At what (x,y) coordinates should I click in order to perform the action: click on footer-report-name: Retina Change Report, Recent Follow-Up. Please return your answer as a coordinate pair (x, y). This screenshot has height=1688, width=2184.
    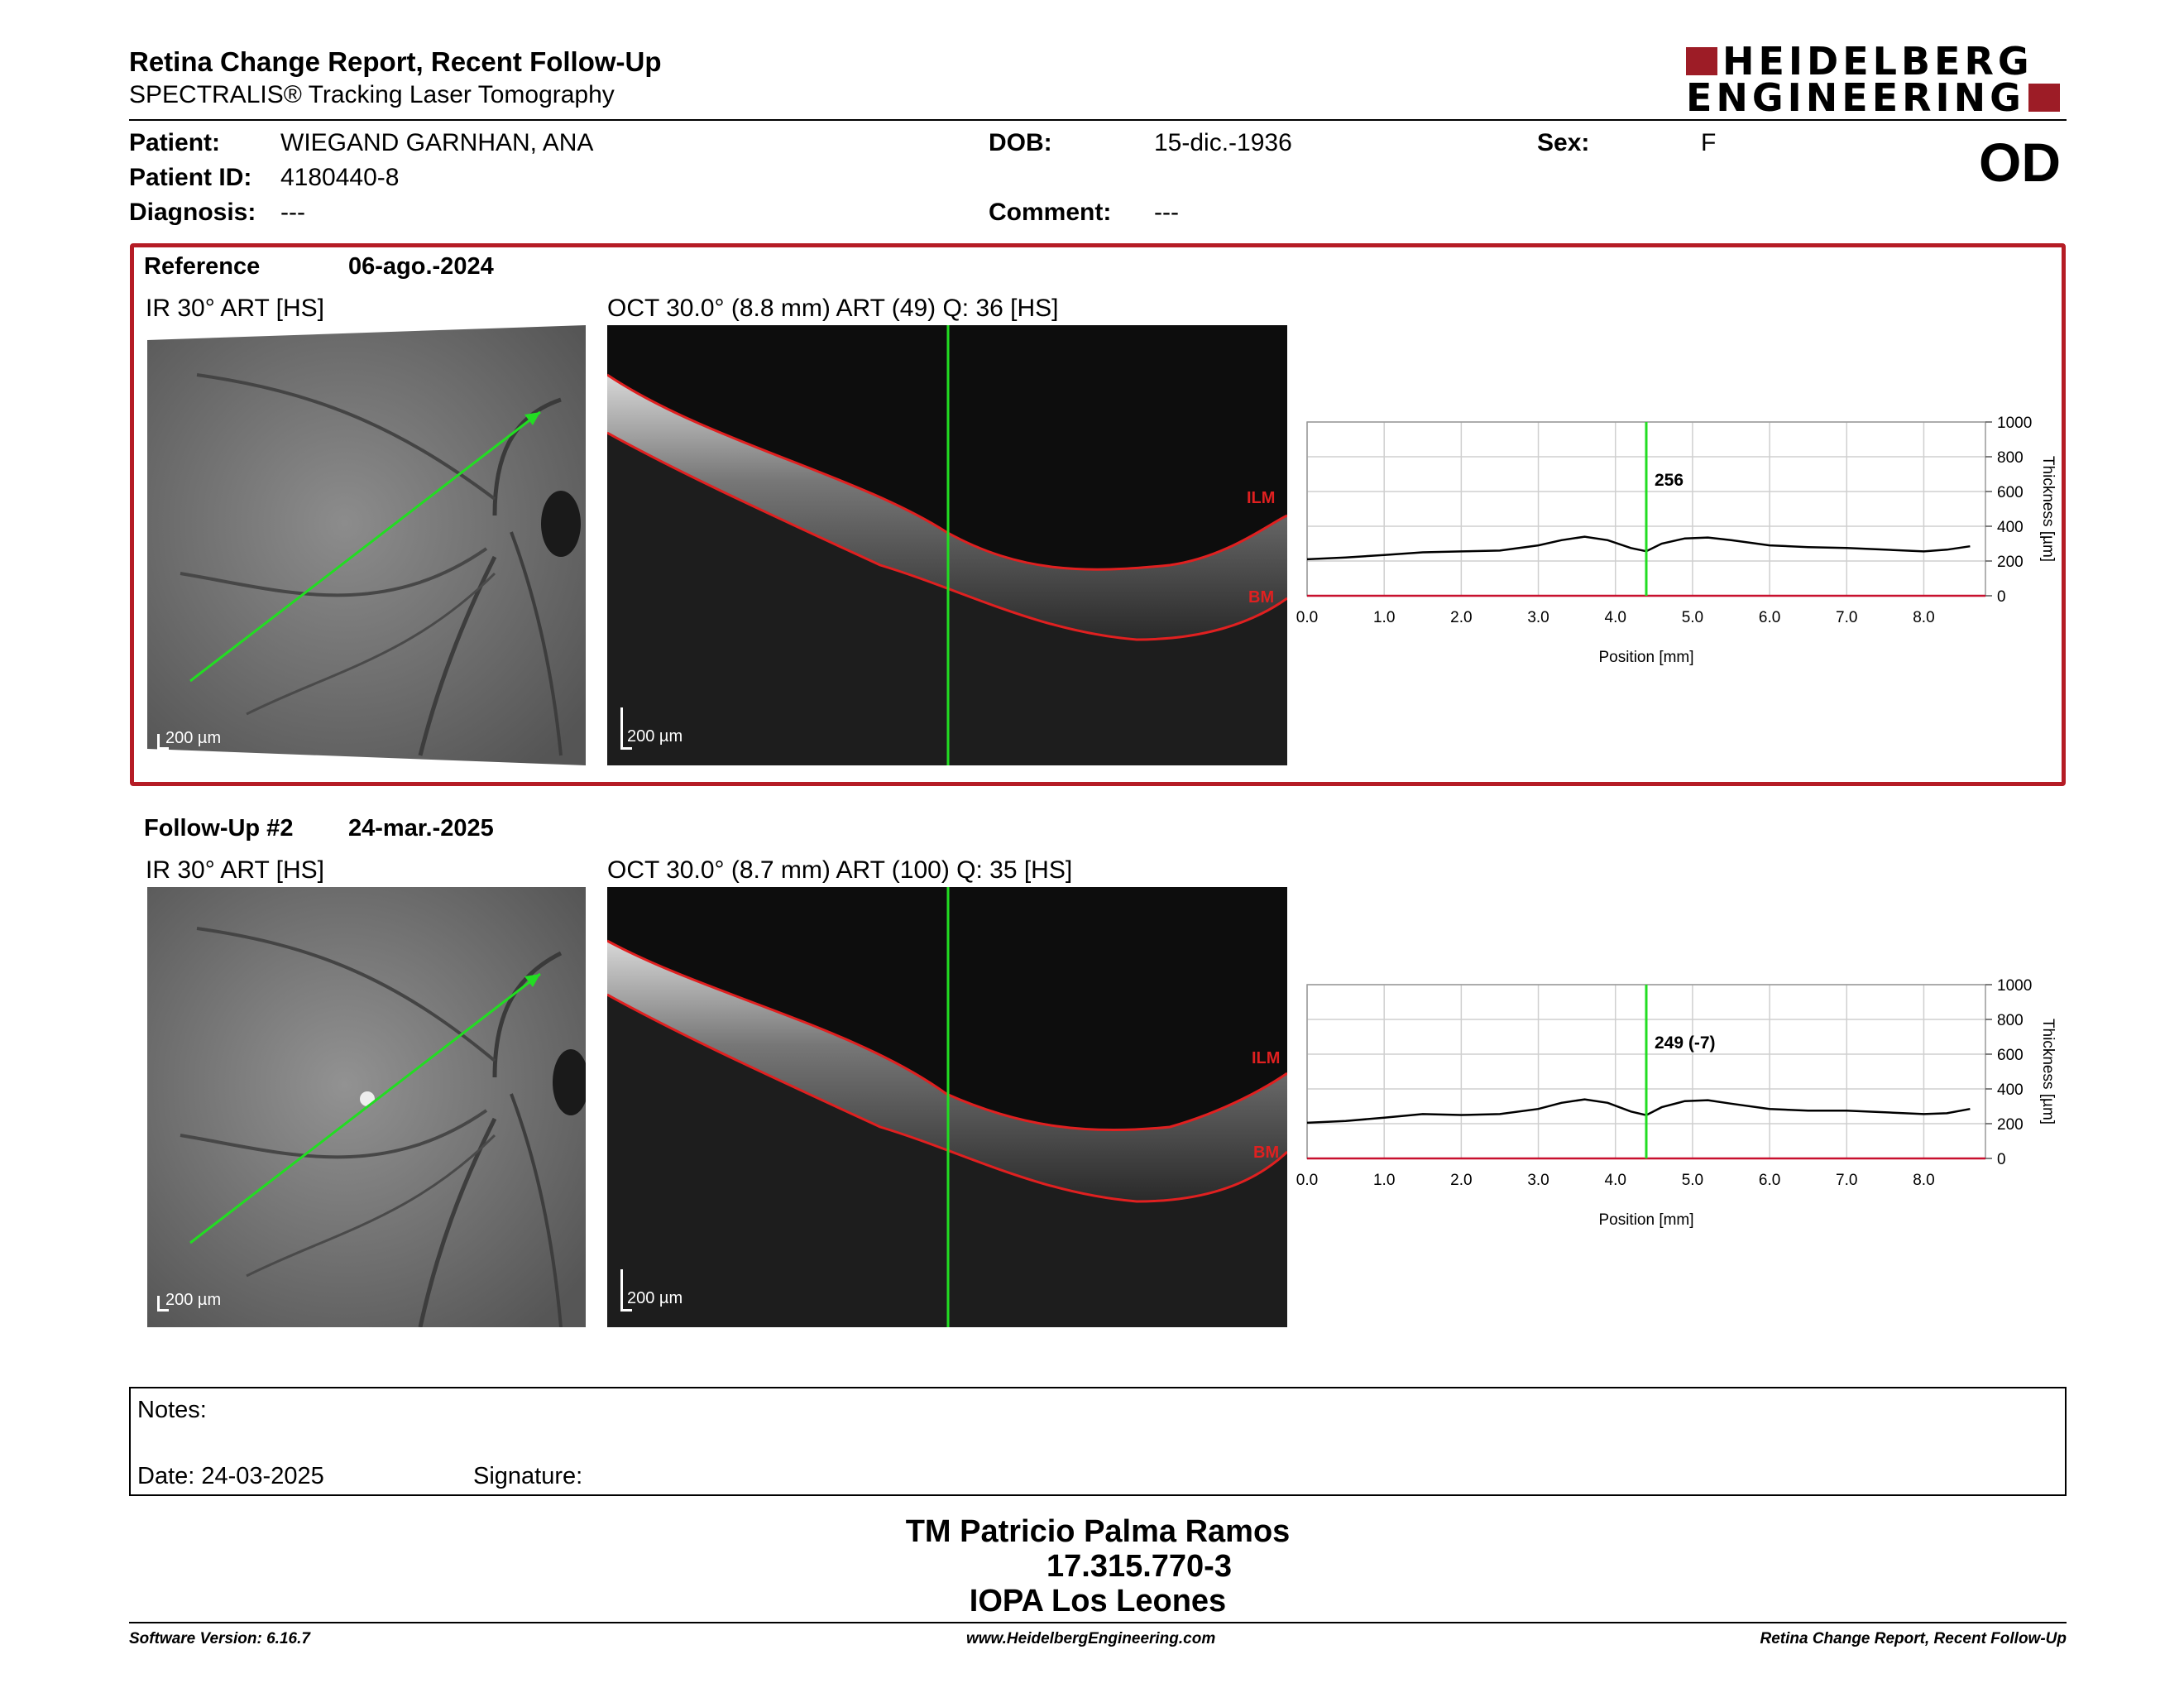
    Looking at the image, I should click on (1913, 1638).